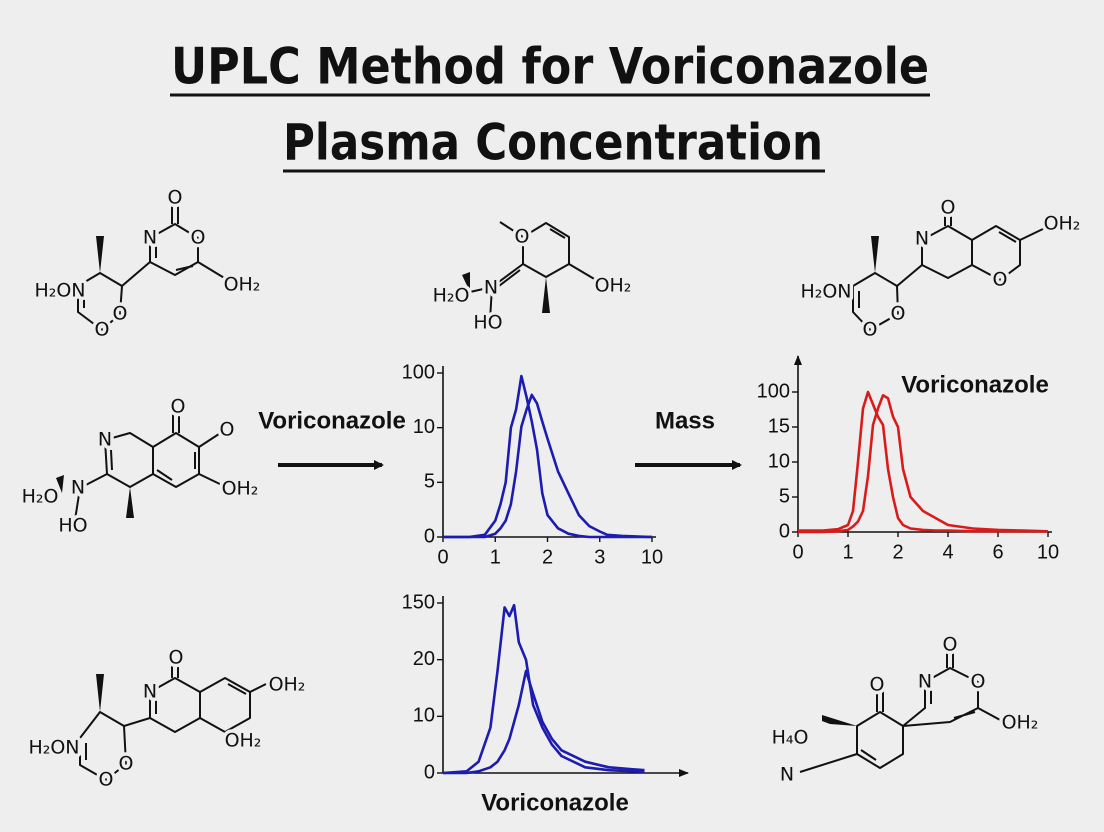  Describe the element at coordinates (532, 279) in the screenshot. I see `molecule: O OH₂ N H₂O HO` at that location.